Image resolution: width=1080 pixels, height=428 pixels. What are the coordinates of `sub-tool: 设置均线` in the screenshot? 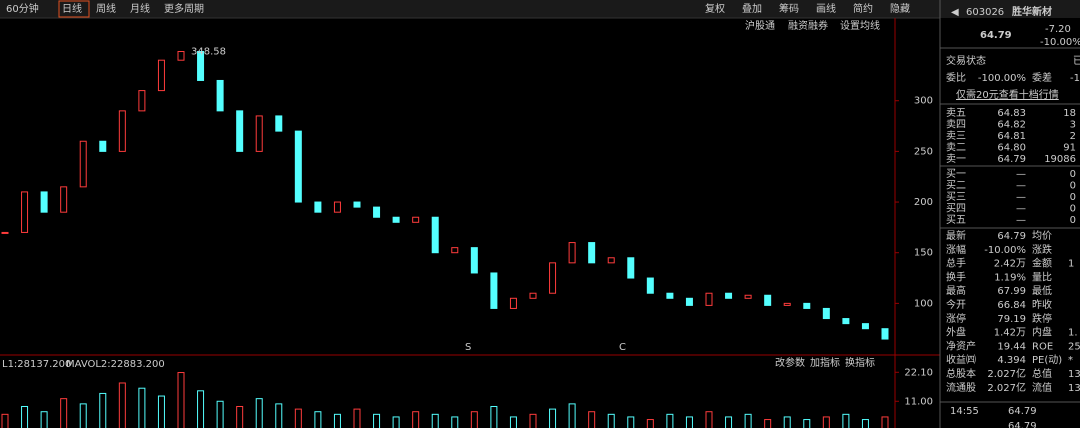 It's located at (860, 25).